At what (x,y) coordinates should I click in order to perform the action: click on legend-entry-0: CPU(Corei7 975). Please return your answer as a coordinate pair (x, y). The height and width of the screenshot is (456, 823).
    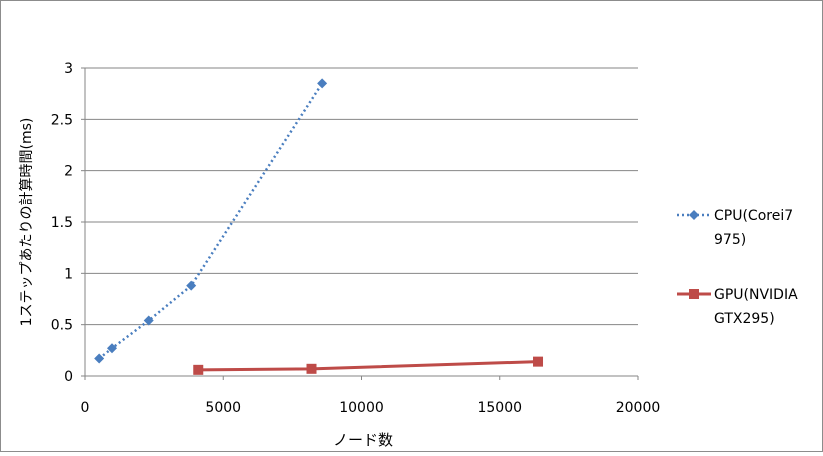
    Looking at the image, I should click on (735, 228).